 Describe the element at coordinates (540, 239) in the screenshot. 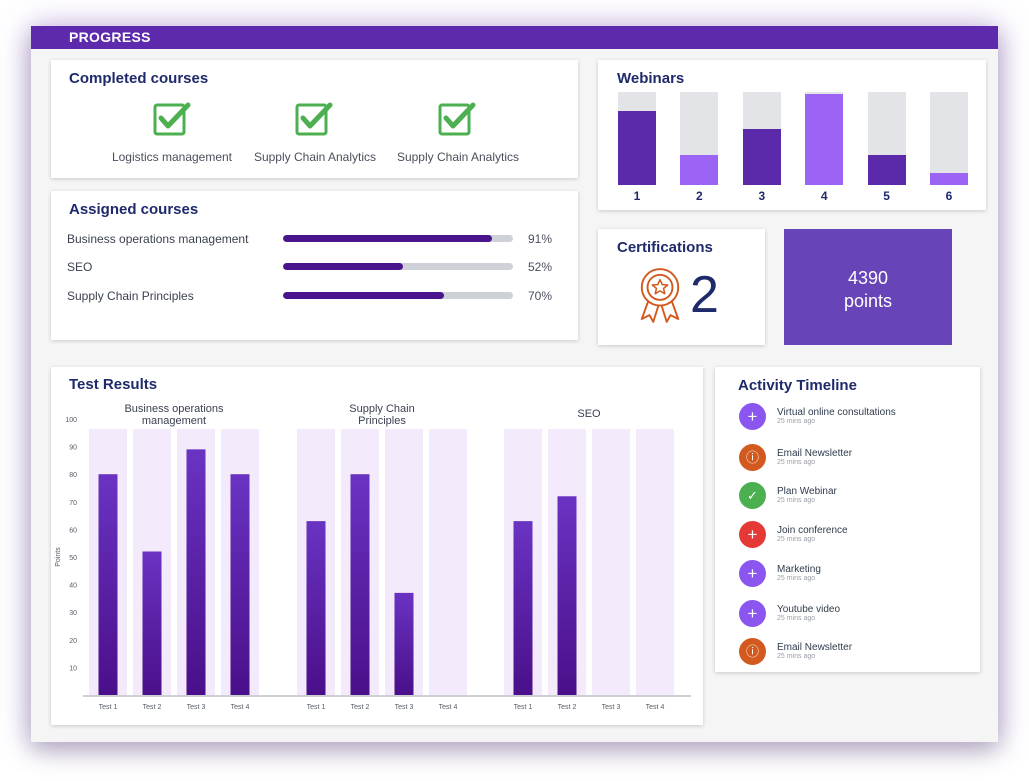

I see `progress-percent: 91%` at that location.